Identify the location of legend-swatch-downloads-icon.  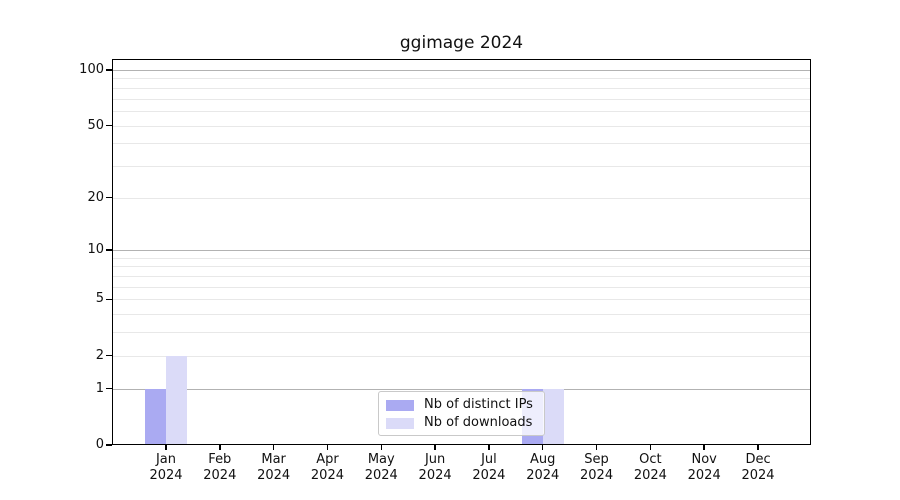
(400, 423).